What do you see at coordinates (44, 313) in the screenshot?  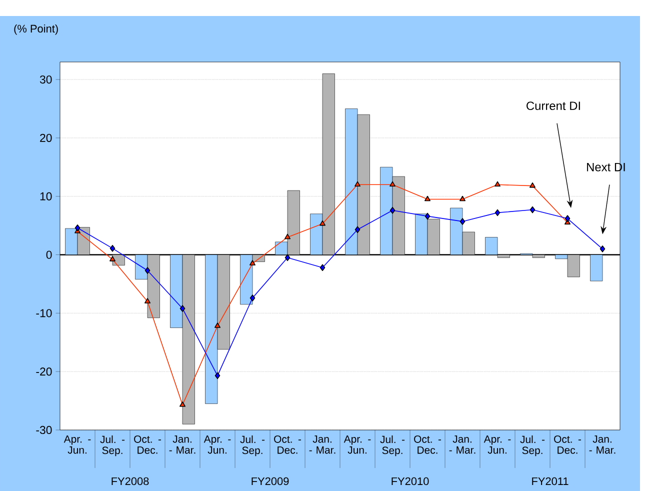 I see `y-tick-label: -10` at bounding box center [44, 313].